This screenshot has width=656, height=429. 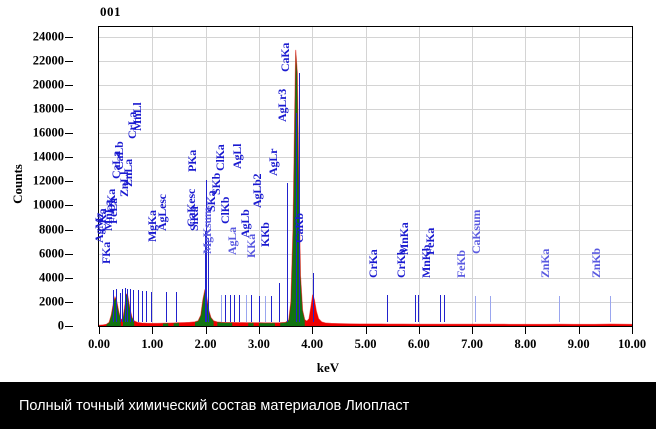 What do you see at coordinates (110, 11) in the screenshot?
I see `plot-title: 001` at bounding box center [110, 11].